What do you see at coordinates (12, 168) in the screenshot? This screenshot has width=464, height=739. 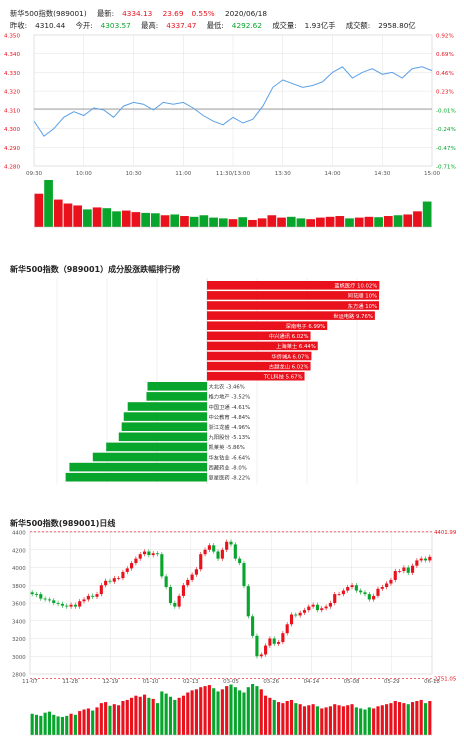 I see `price-tick-label: 4.280` at bounding box center [12, 168].